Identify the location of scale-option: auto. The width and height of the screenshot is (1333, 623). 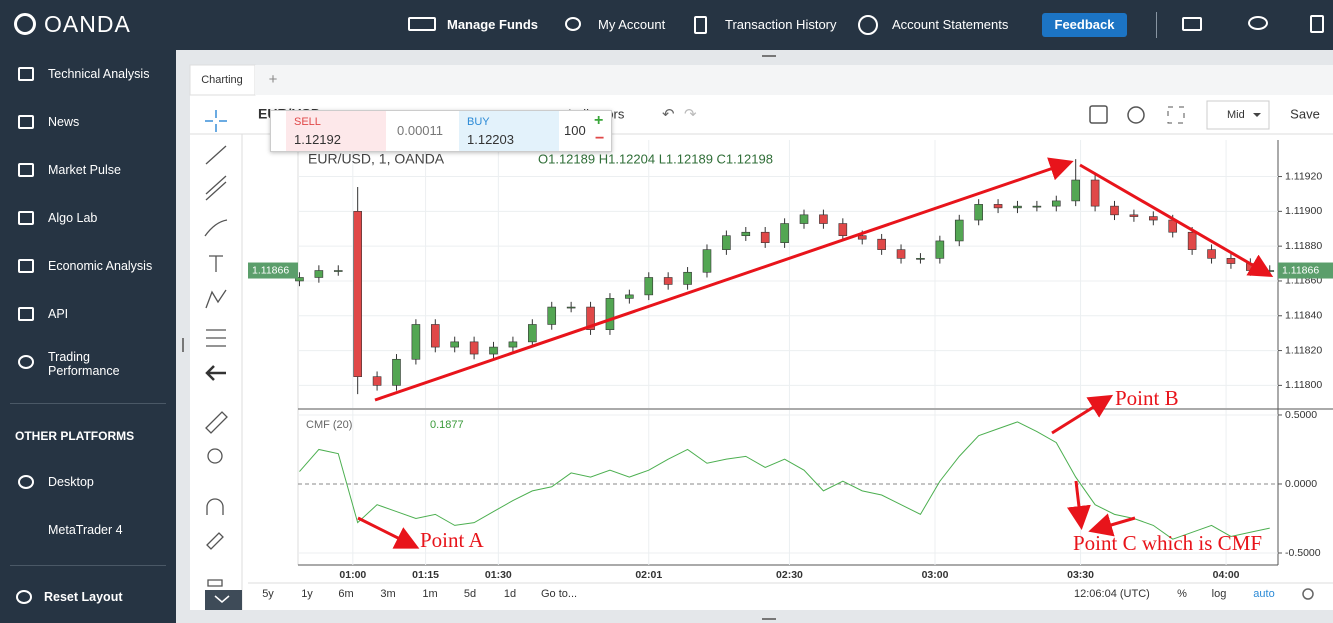
(1263, 594).